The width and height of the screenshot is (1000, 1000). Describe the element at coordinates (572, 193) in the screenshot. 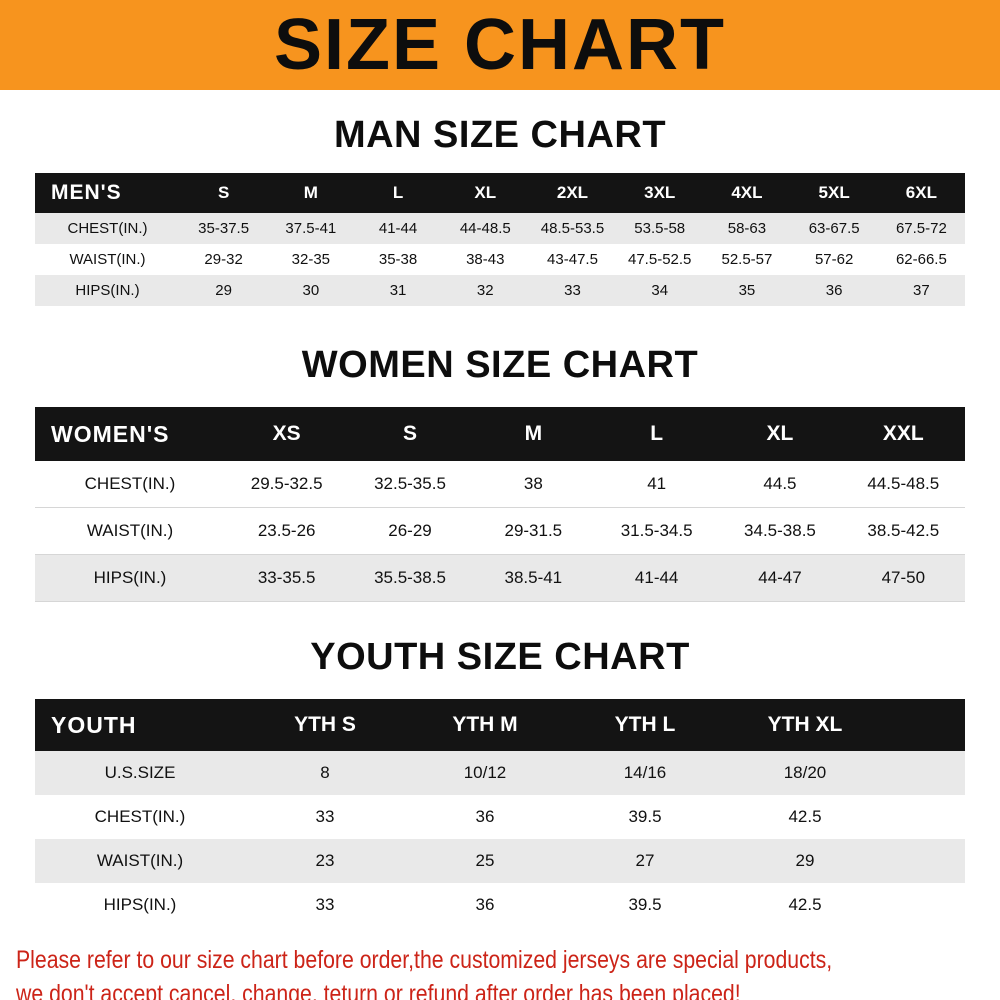

I see `size-column-header: 2XL` at that location.